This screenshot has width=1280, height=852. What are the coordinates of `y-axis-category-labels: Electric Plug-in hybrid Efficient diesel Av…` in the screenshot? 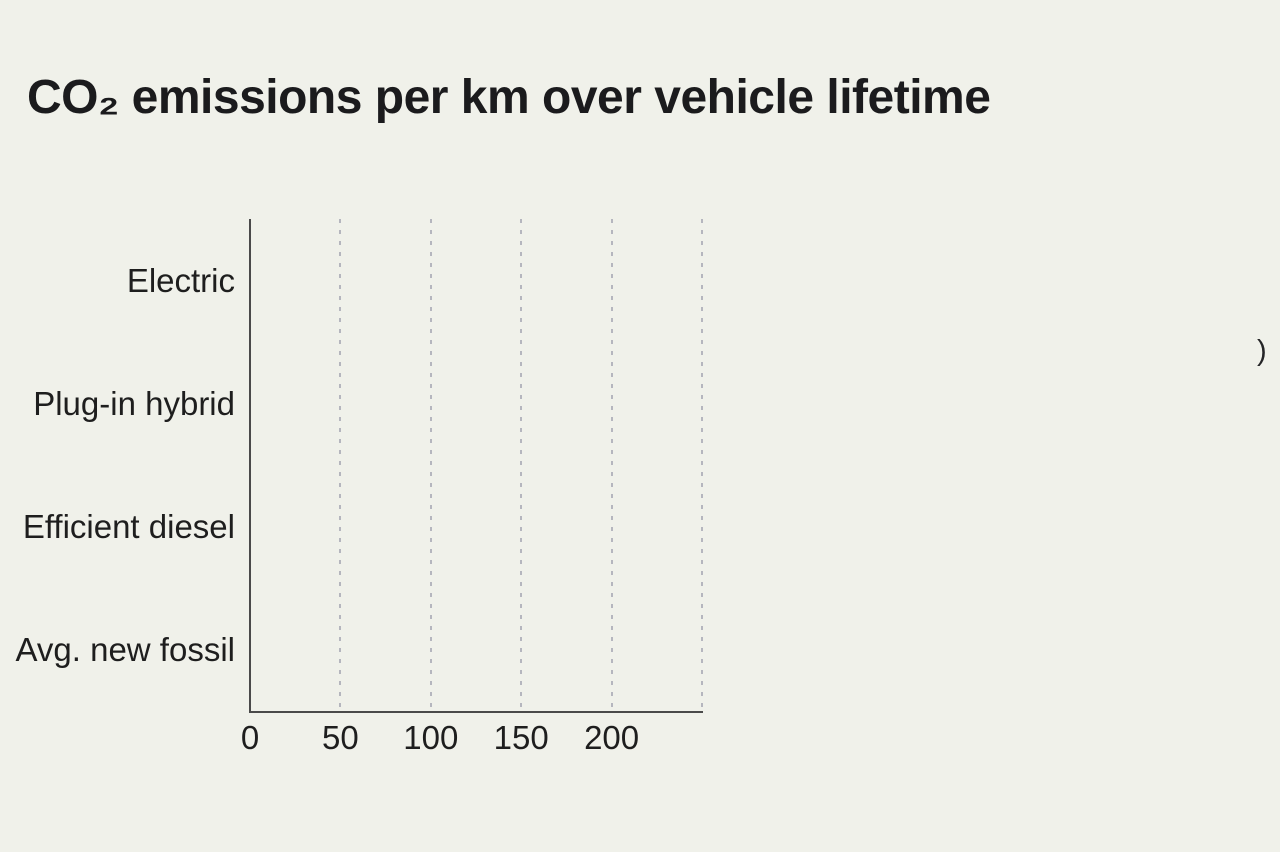 It's located at (118, 465).